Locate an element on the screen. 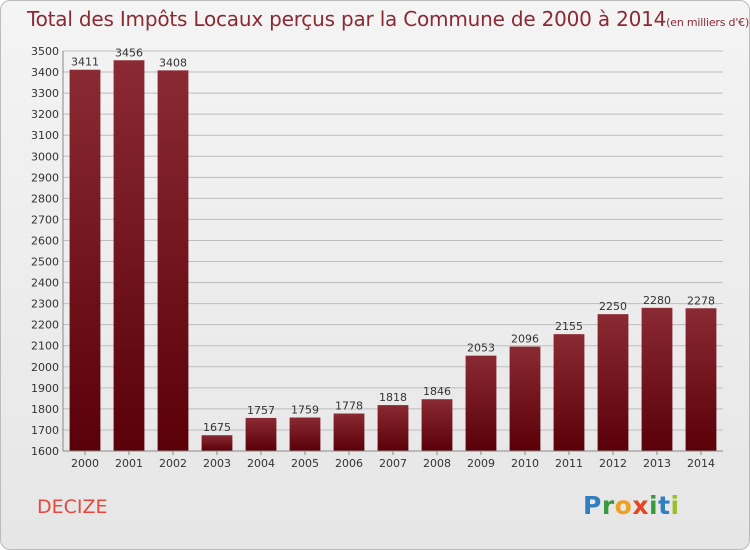 Image resolution: width=750 pixels, height=550 pixels. bar-2010 is located at coordinates (525, 398).